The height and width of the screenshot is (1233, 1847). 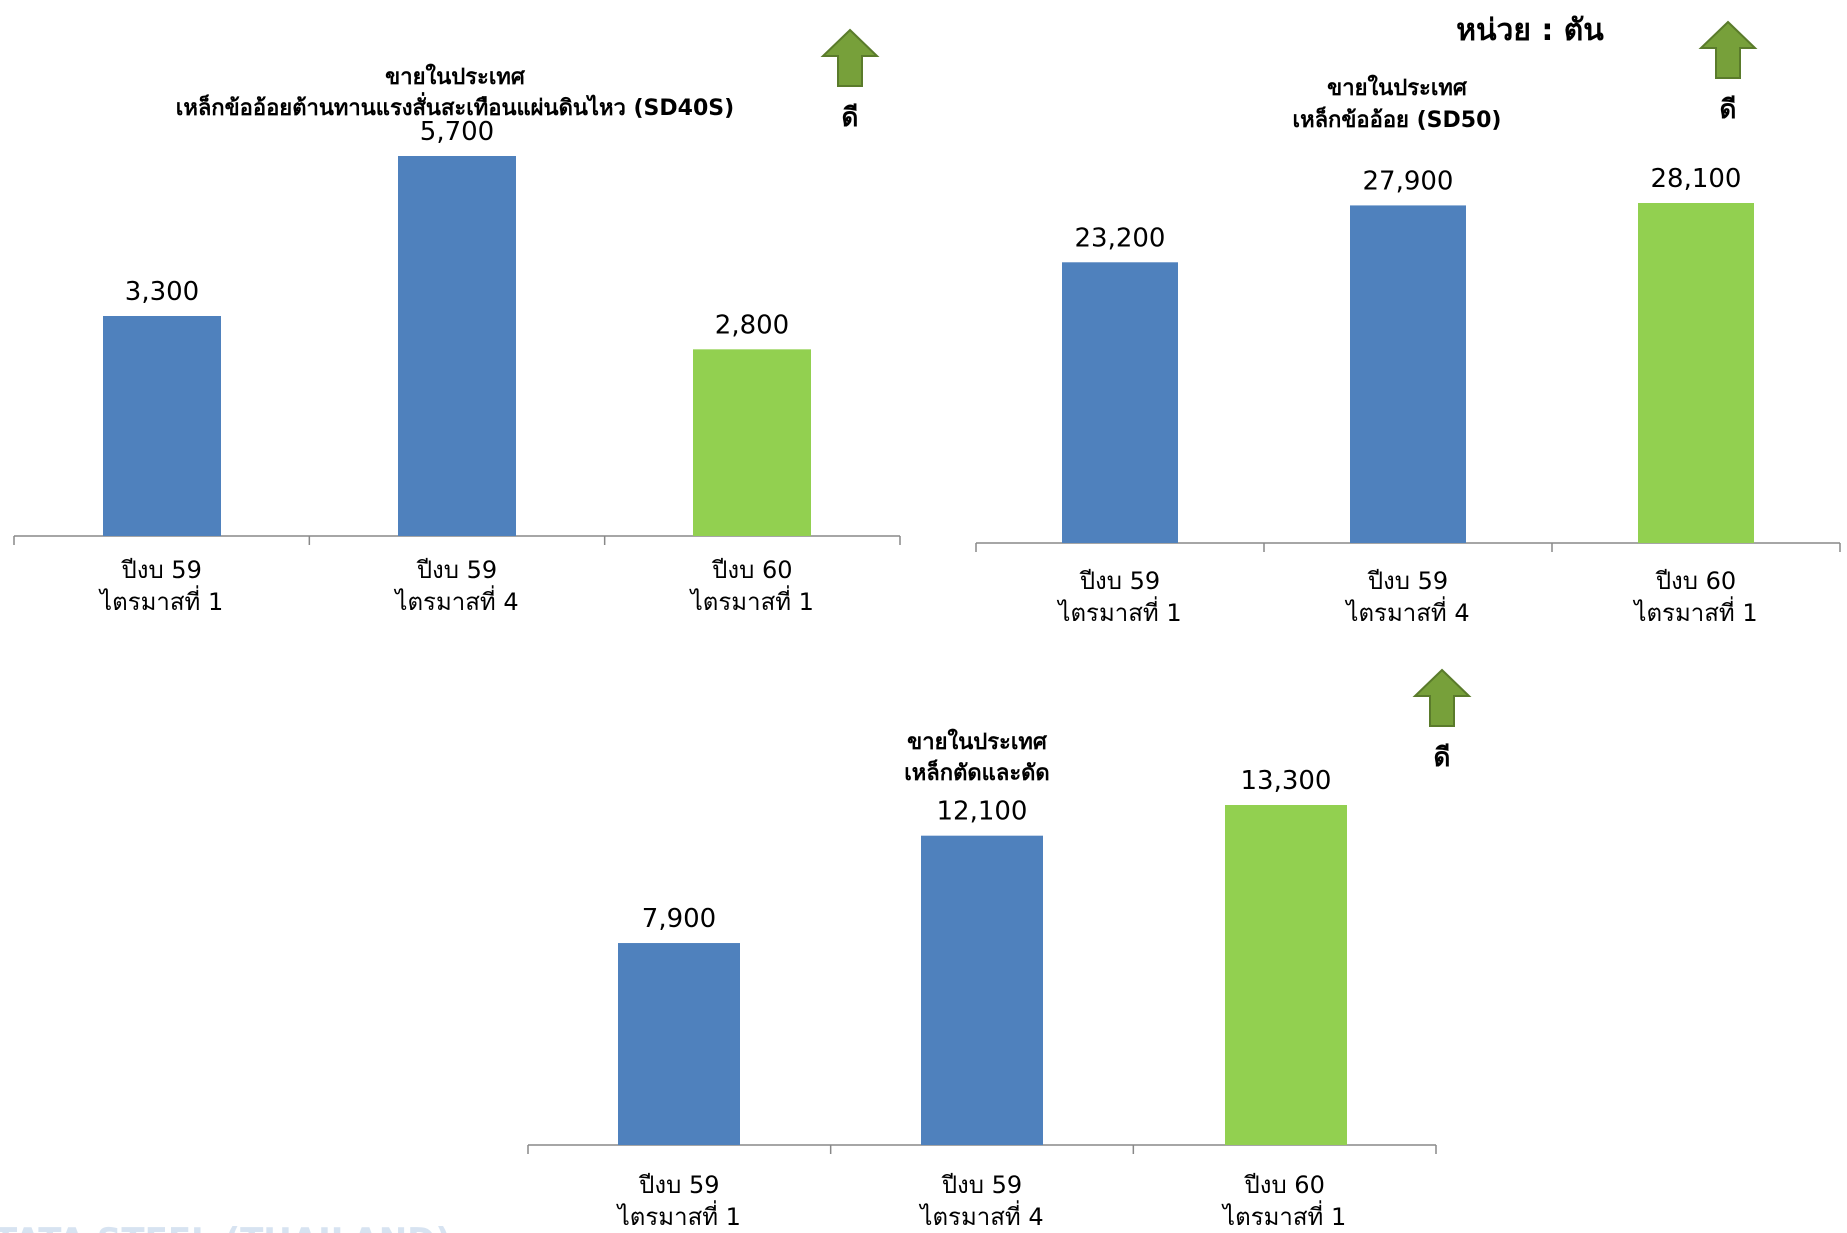 What do you see at coordinates (1696, 179) in the screenshot?
I see `data-label: 28,100` at bounding box center [1696, 179].